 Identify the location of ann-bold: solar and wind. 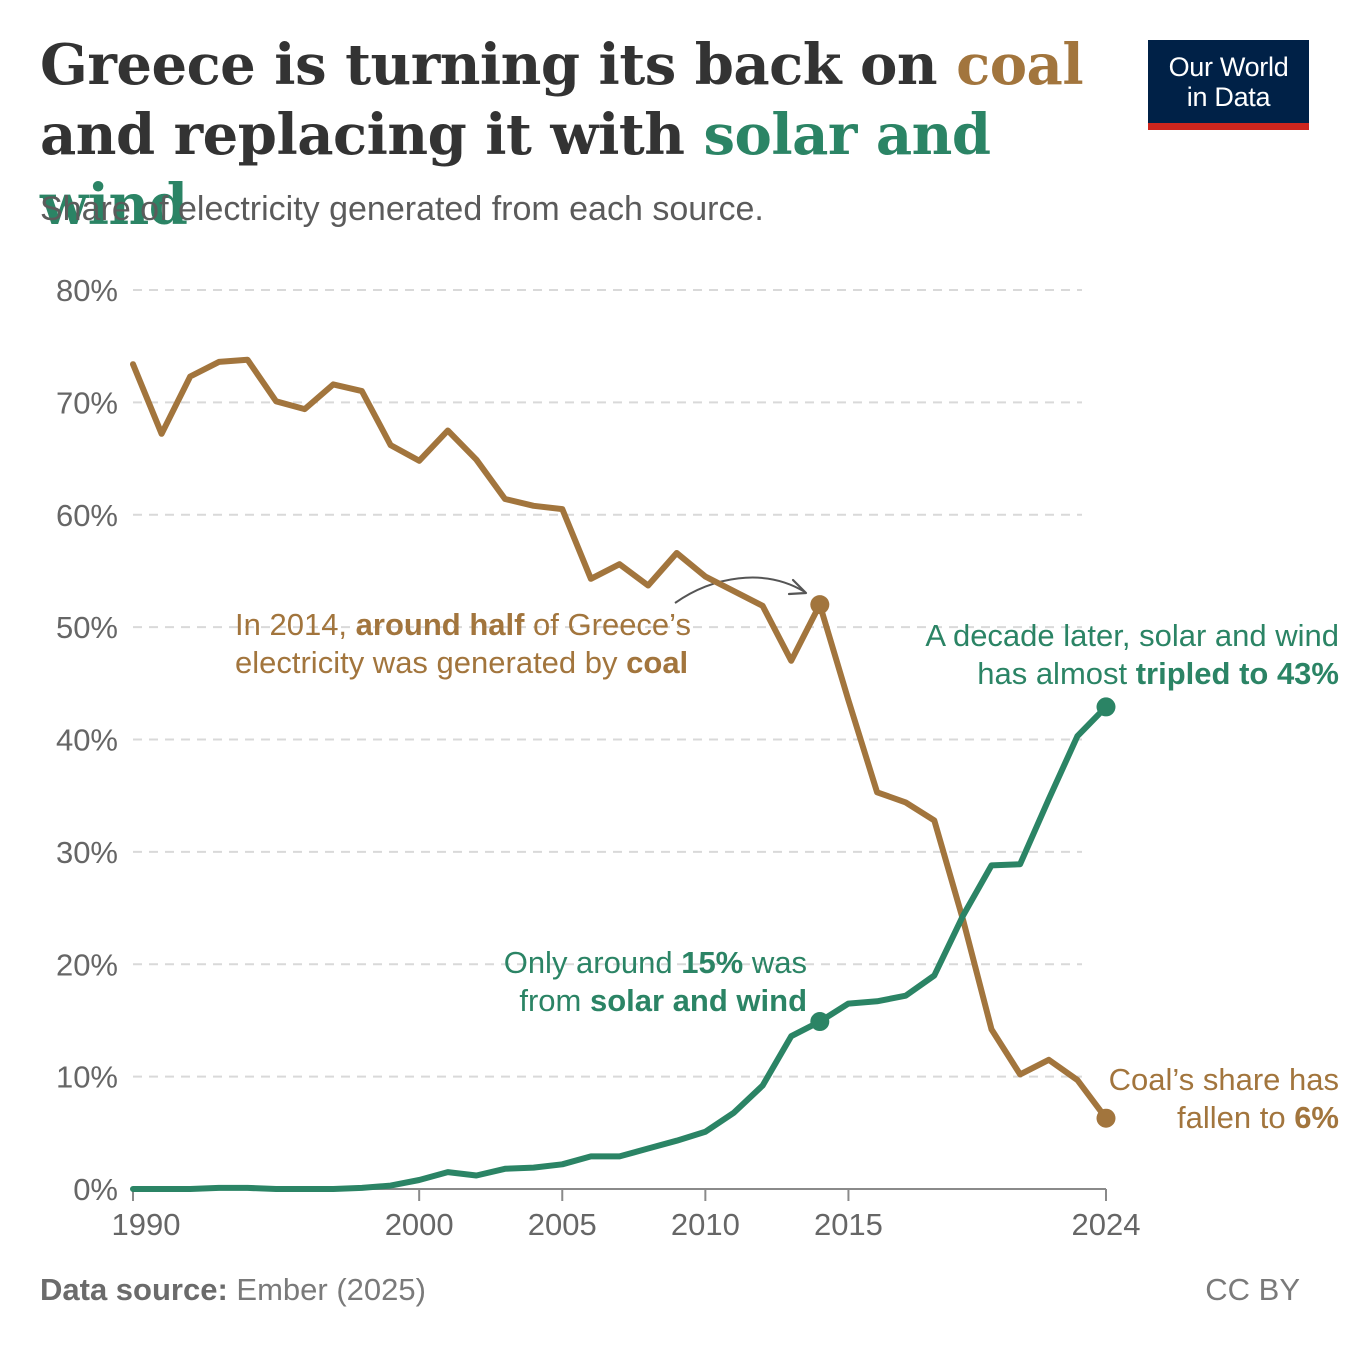
(698, 1000).